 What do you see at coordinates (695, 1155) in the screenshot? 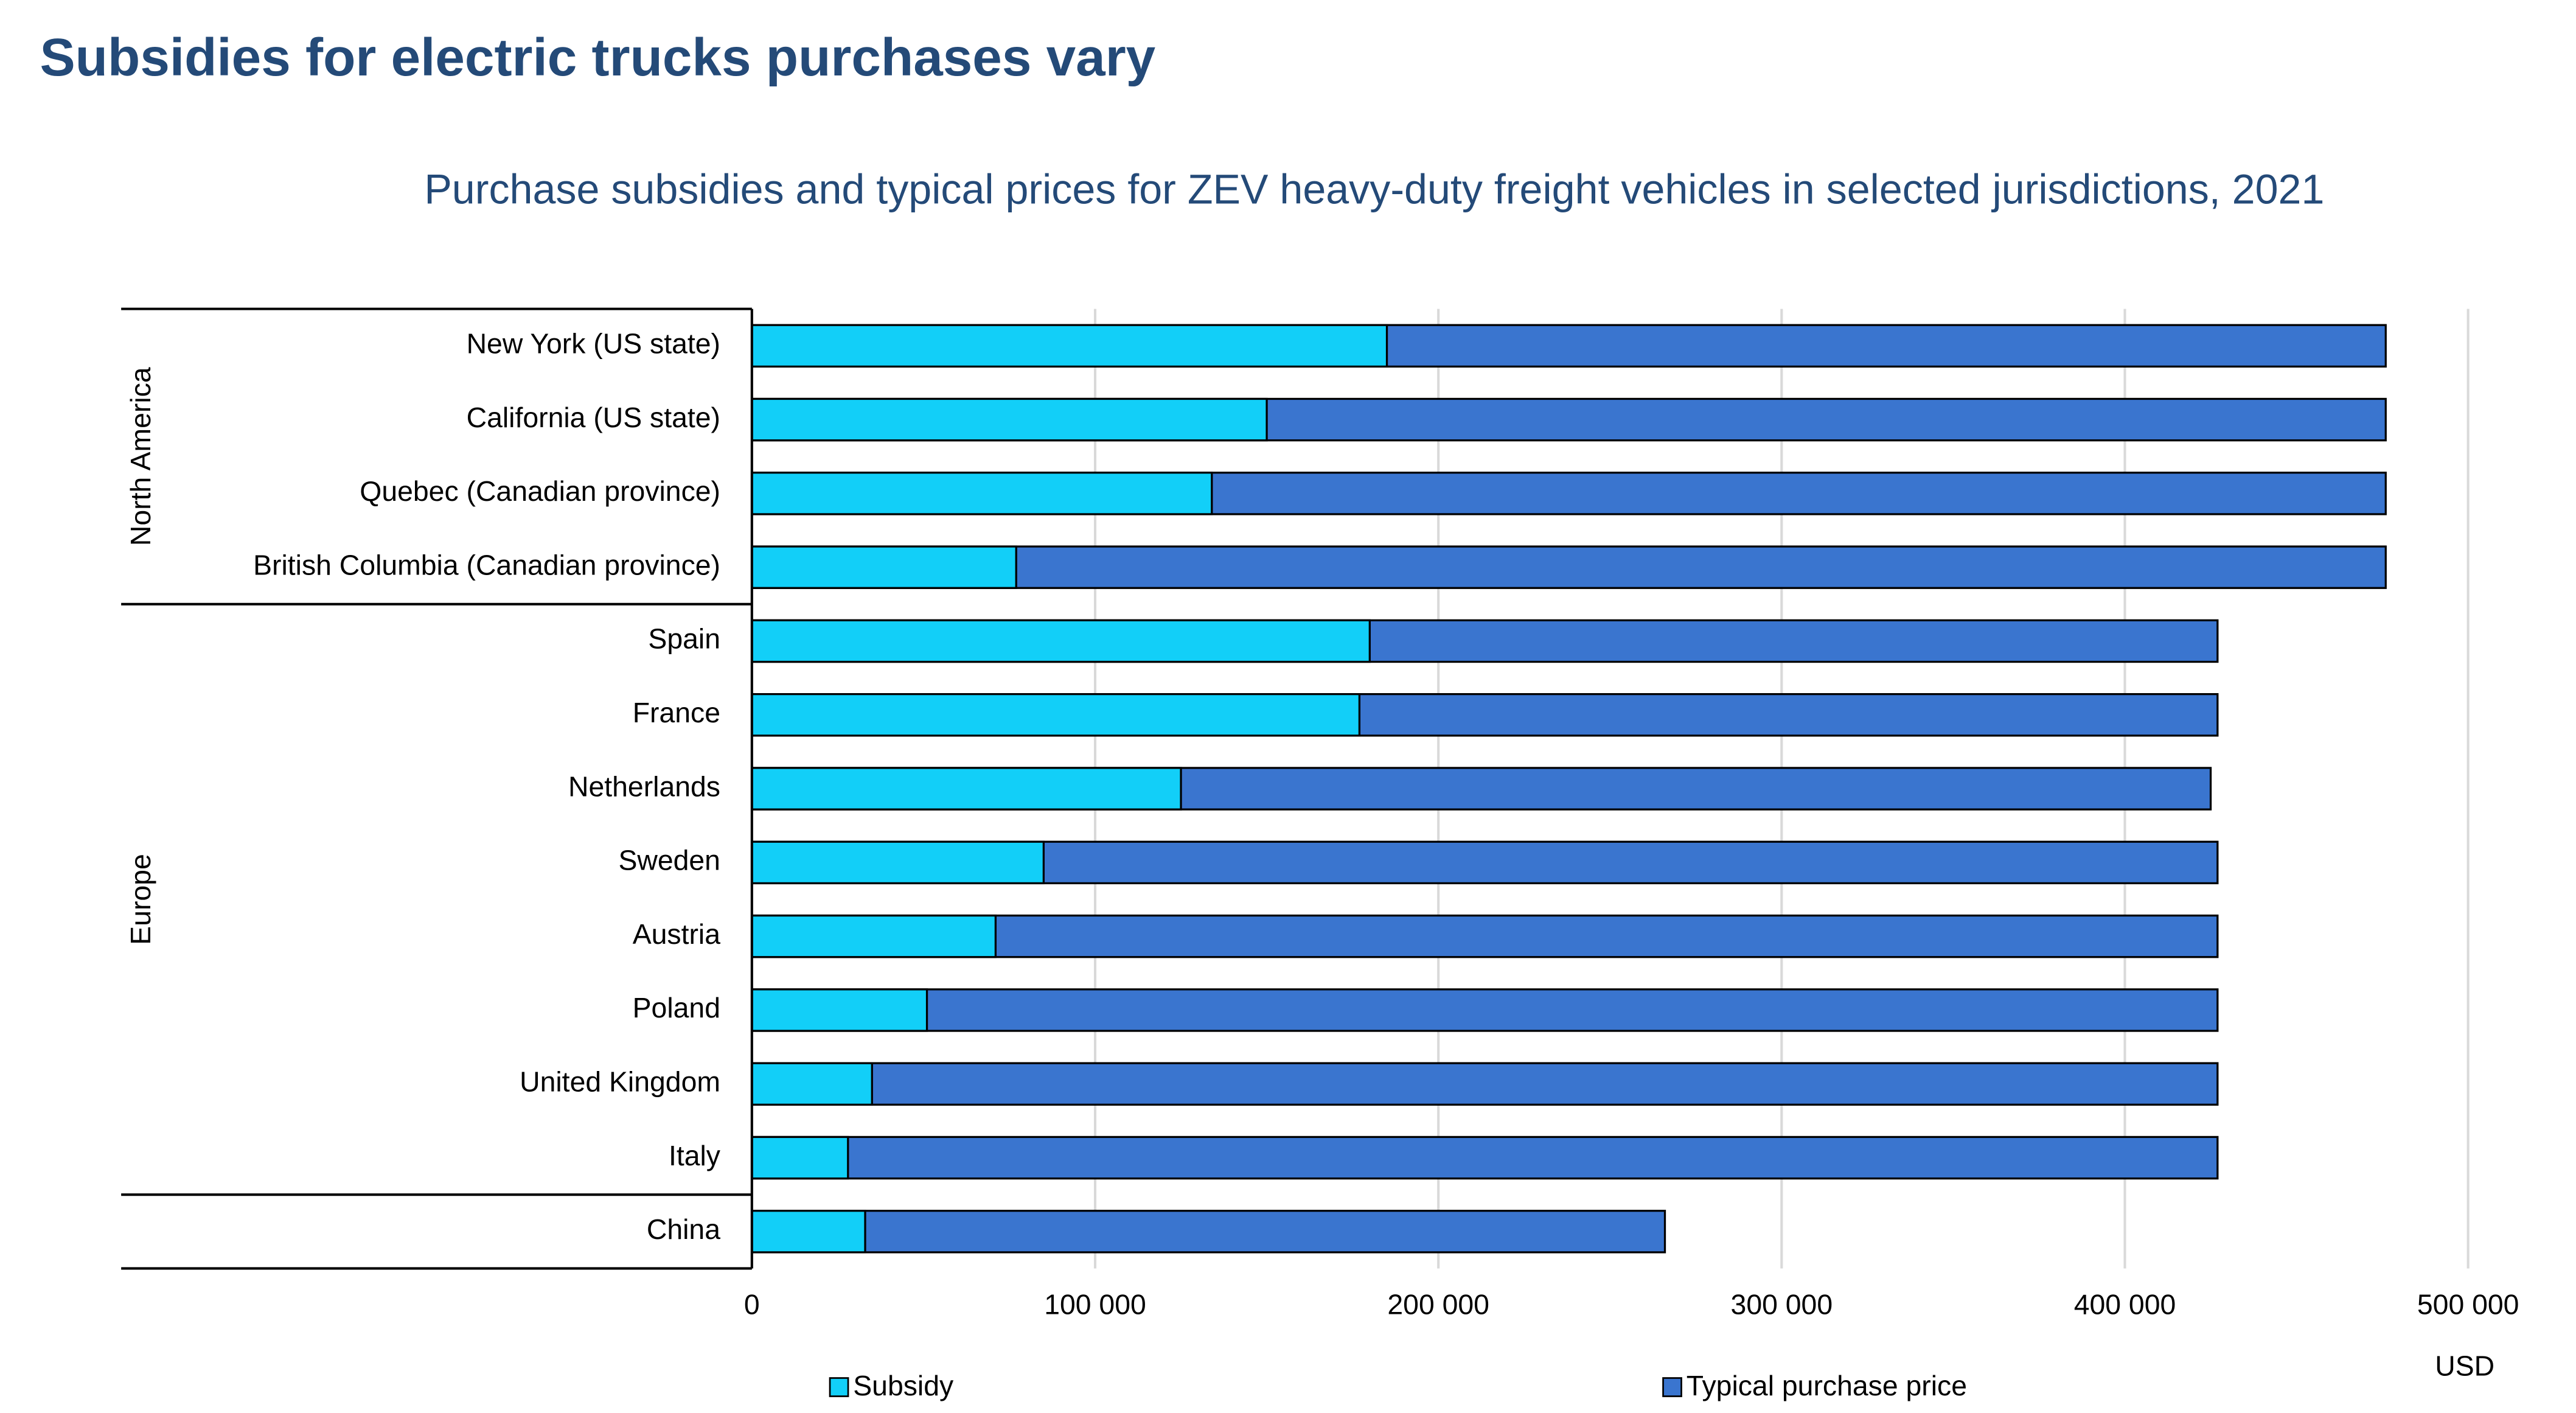
I see `y-tick-label: Italy` at bounding box center [695, 1155].